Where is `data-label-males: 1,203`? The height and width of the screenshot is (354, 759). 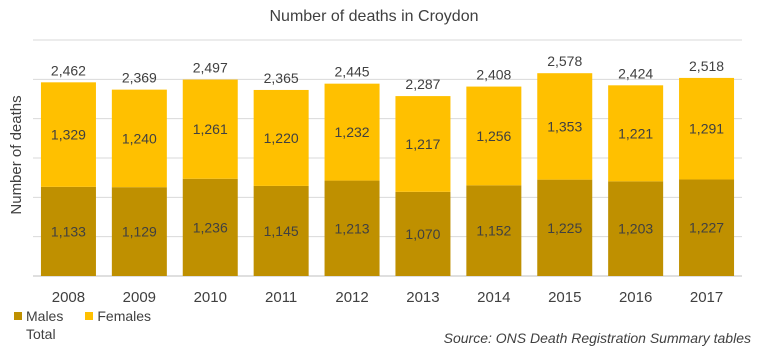 data-label-males: 1,203 is located at coordinates (635, 229).